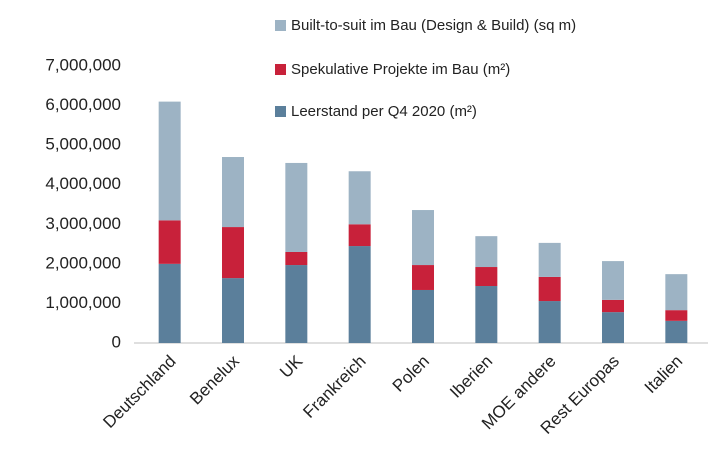 Image resolution: width=713 pixels, height=452 pixels. Describe the element at coordinates (664, 375) in the screenshot. I see `x-tick-label: Italien` at that location.